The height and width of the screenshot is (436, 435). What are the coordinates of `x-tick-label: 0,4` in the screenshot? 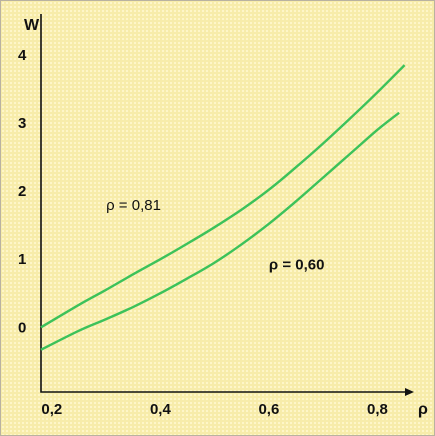 It's located at (161, 409).